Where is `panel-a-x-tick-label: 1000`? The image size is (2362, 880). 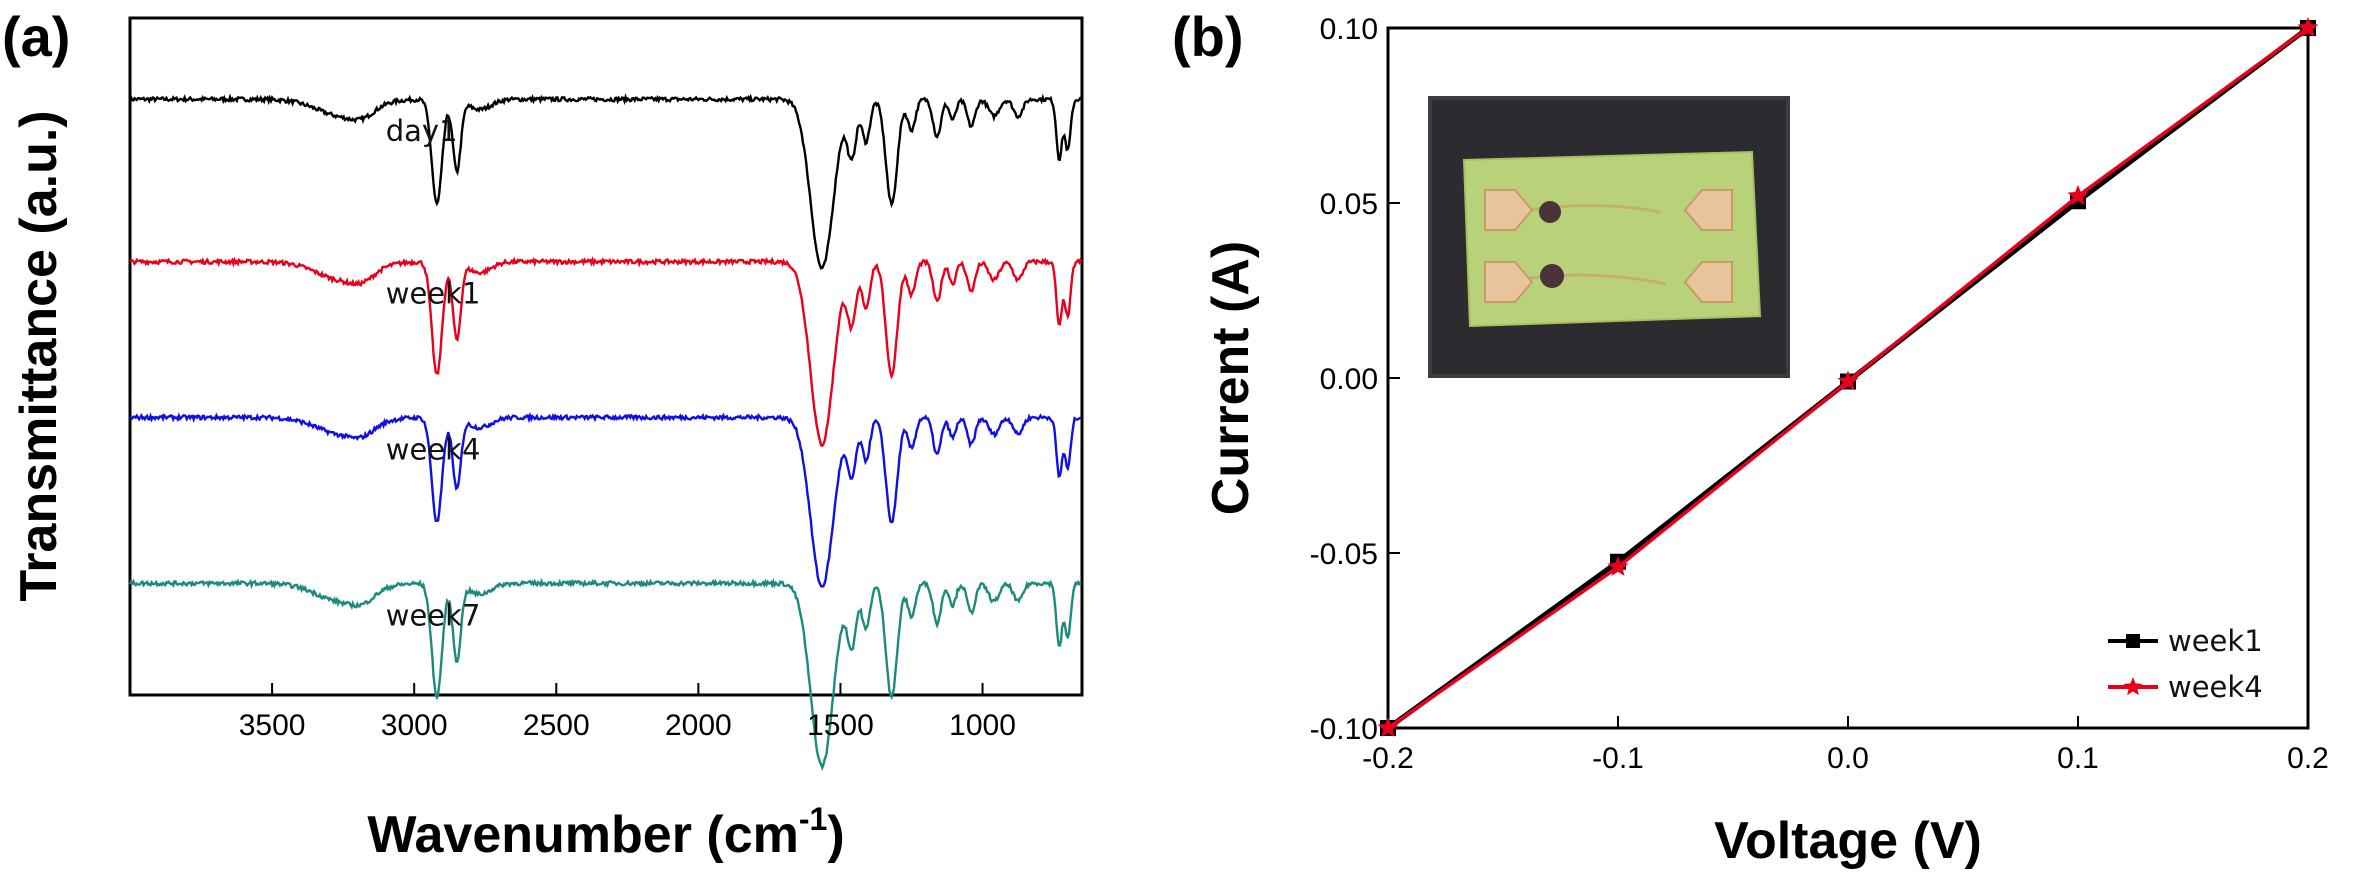
panel-a-x-tick-label: 1000 is located at coordinates (982, 725).